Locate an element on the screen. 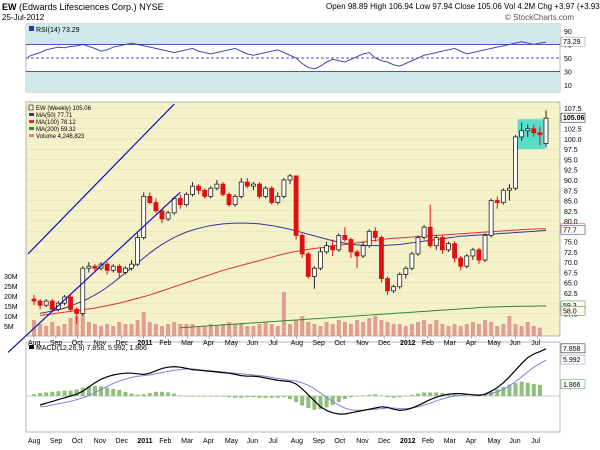 Image resolution: width=600 pixels, height=450 pixels. legend-label-1: MA(50) 77.71 is located at coordinates (54, 116).